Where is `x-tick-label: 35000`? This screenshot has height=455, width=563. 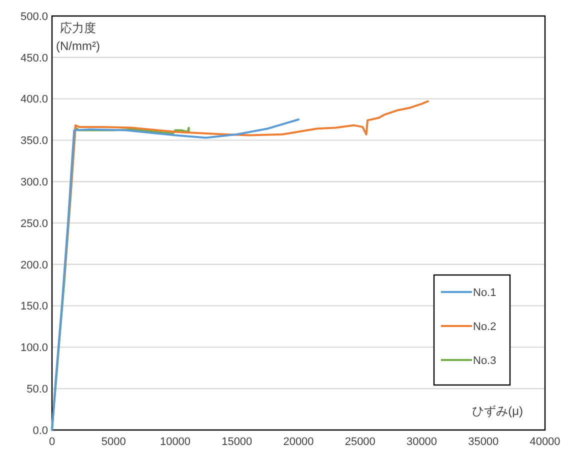
x-tick-label: 35000 is located at coordinates (483, 442).